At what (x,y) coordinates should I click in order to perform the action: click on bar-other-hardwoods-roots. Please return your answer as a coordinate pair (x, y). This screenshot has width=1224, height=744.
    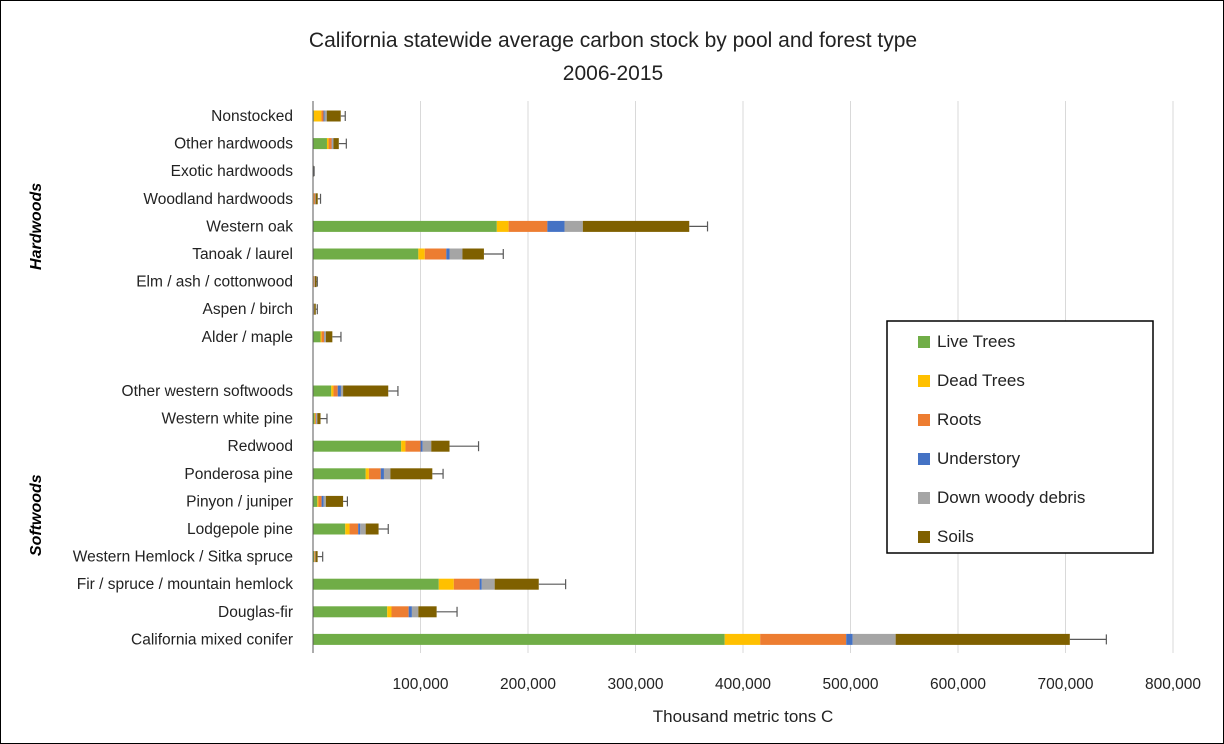
    Looking at the image, I should click on (330, 144).